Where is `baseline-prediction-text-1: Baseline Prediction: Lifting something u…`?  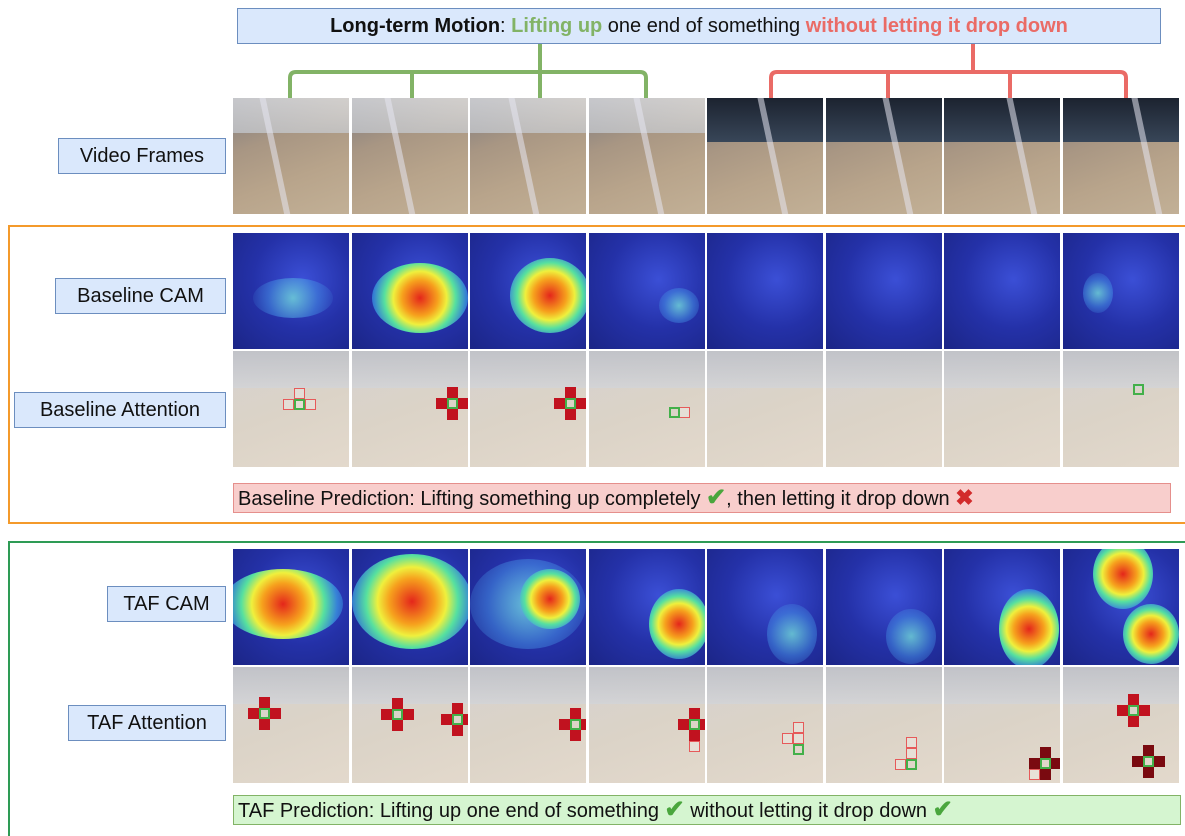 baseline-prediction-text-1: Baseline Prediction: Lifting something u… is located at coordinates (472, 499).